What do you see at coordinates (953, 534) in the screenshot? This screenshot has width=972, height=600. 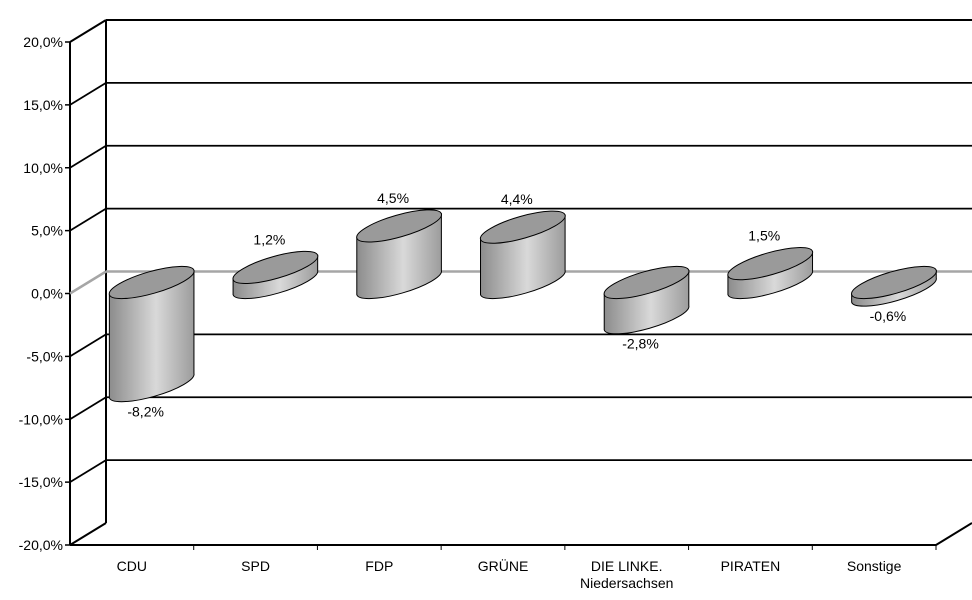 I see `floor-right-edge` at bounding box center [953, 534].